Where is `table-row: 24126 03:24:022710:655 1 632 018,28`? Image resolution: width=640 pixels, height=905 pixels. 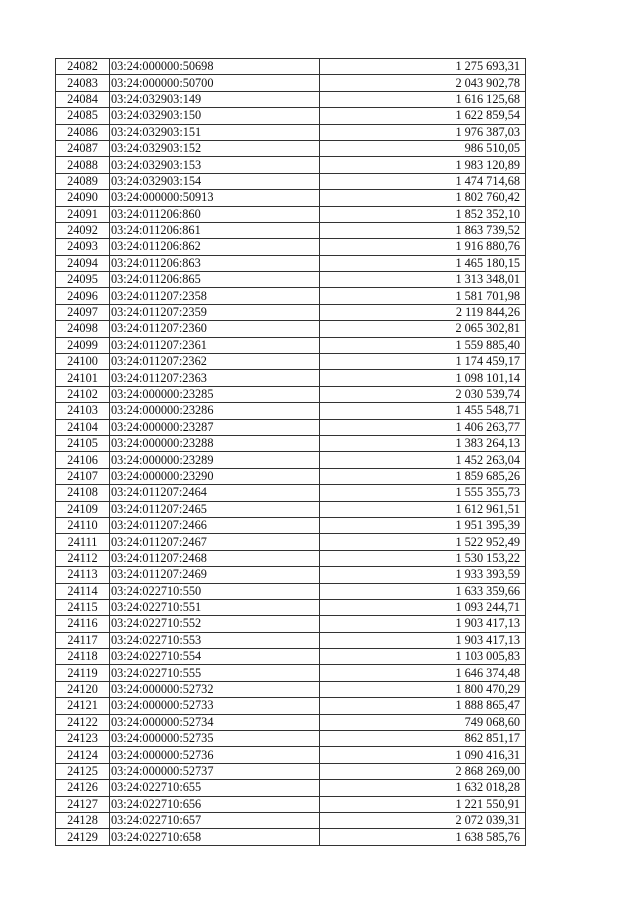 table-row: 24126 03:24:022710:655 1 632 018,28 is located at coordinates (290, 788).